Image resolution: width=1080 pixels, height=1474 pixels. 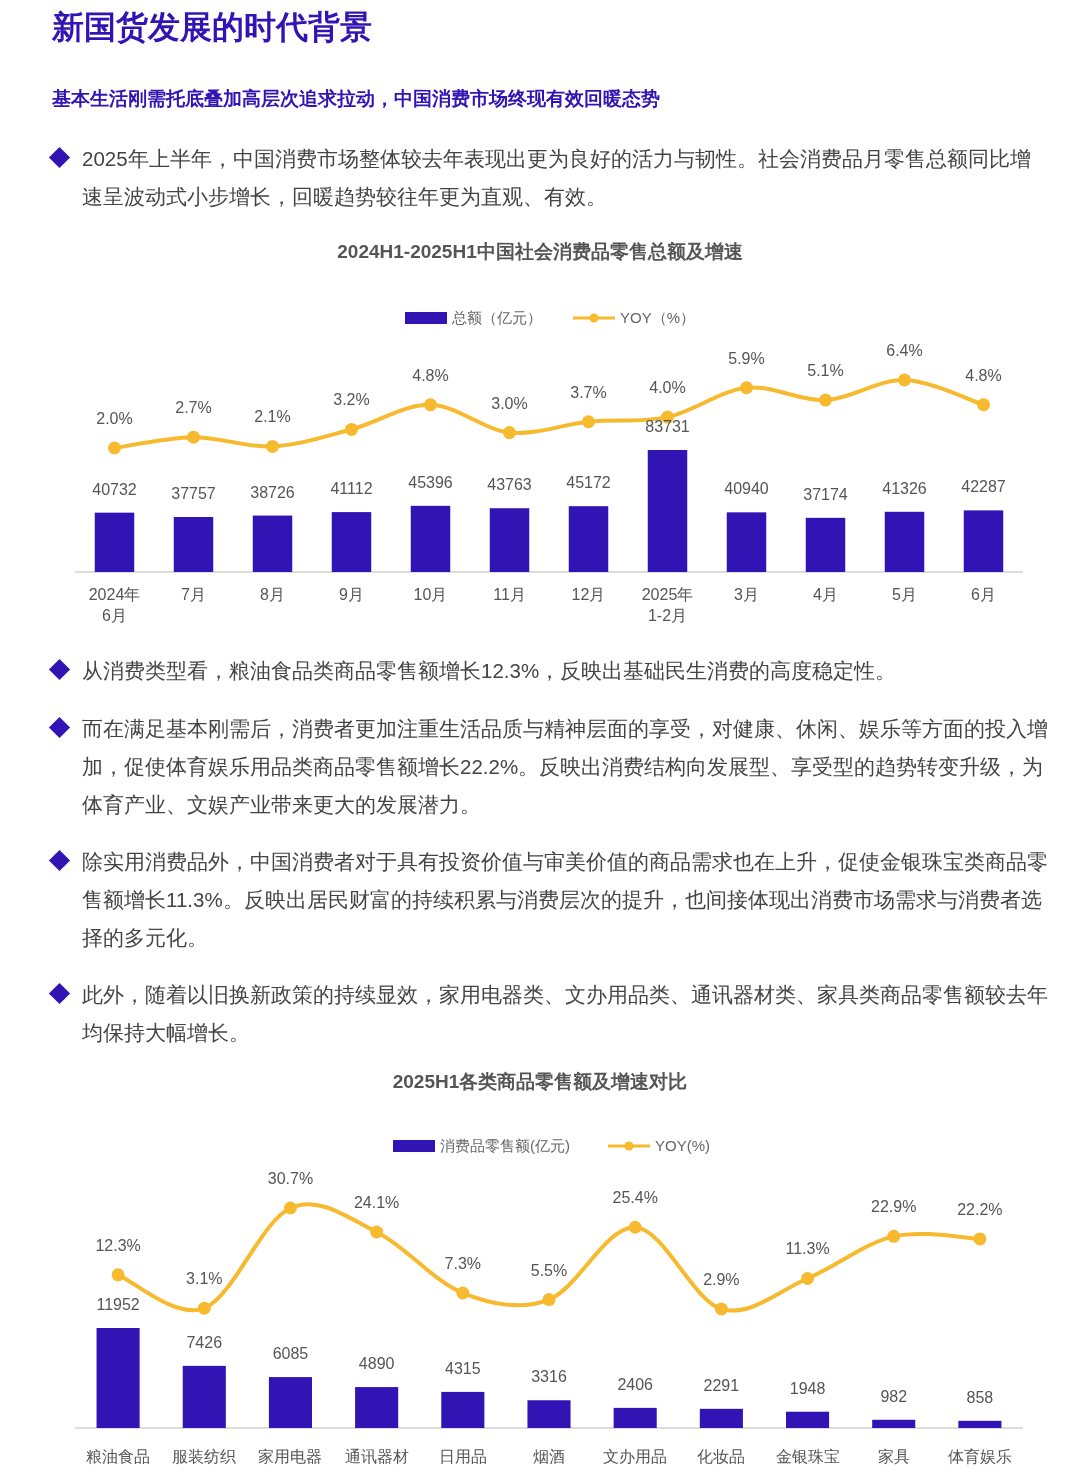 I want to click on data-label: 41326, so click(x=904, y=488).